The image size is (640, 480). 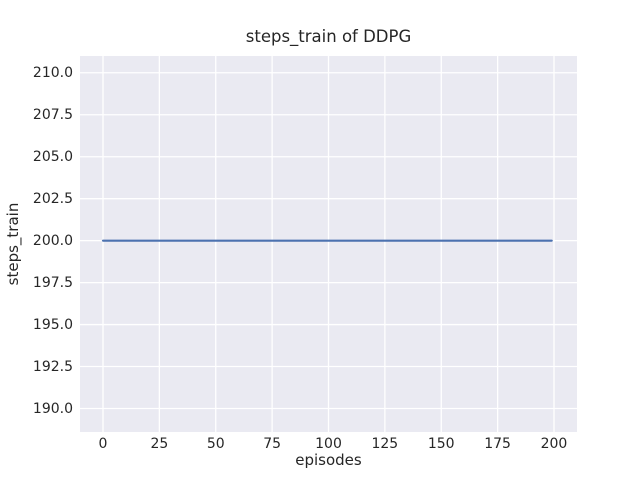 I want to click on x-tick-label: 50, so click(x=215, y=444).